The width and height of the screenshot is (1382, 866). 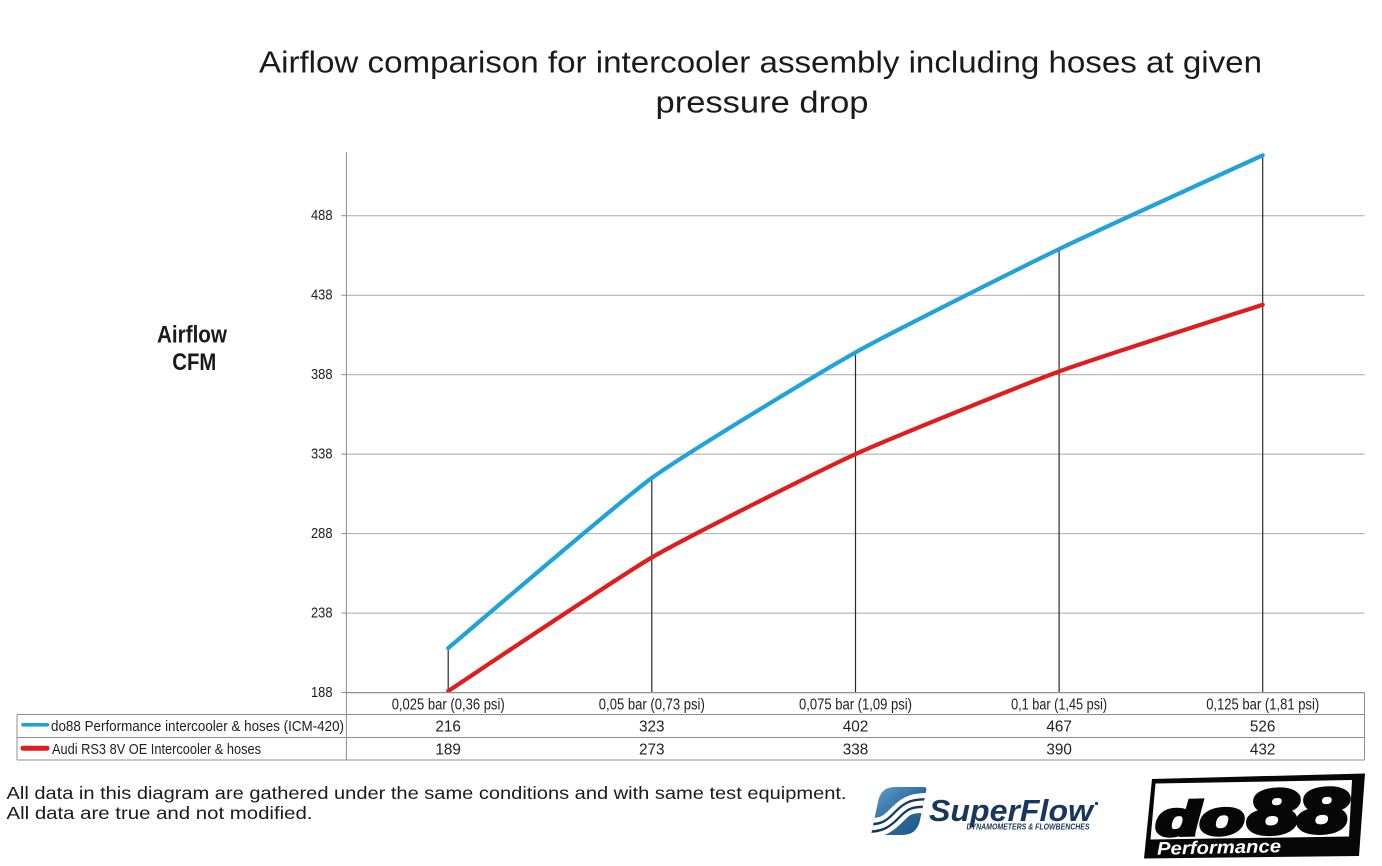 I want to click on svg-text: 0,05 bar (0,73 psi), so click(x=652, y=705).